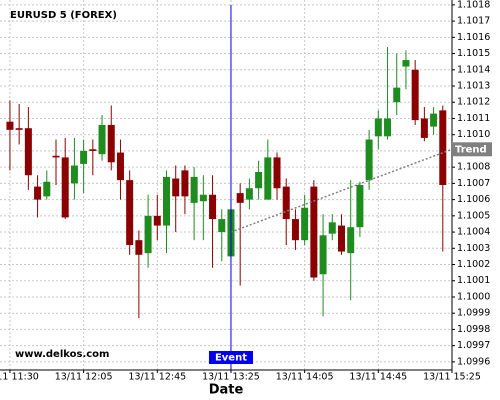  Describe the element at coordinates (157, 377) in the screenshot. I see `x-tick-label: 13/11 12:45` at that location.